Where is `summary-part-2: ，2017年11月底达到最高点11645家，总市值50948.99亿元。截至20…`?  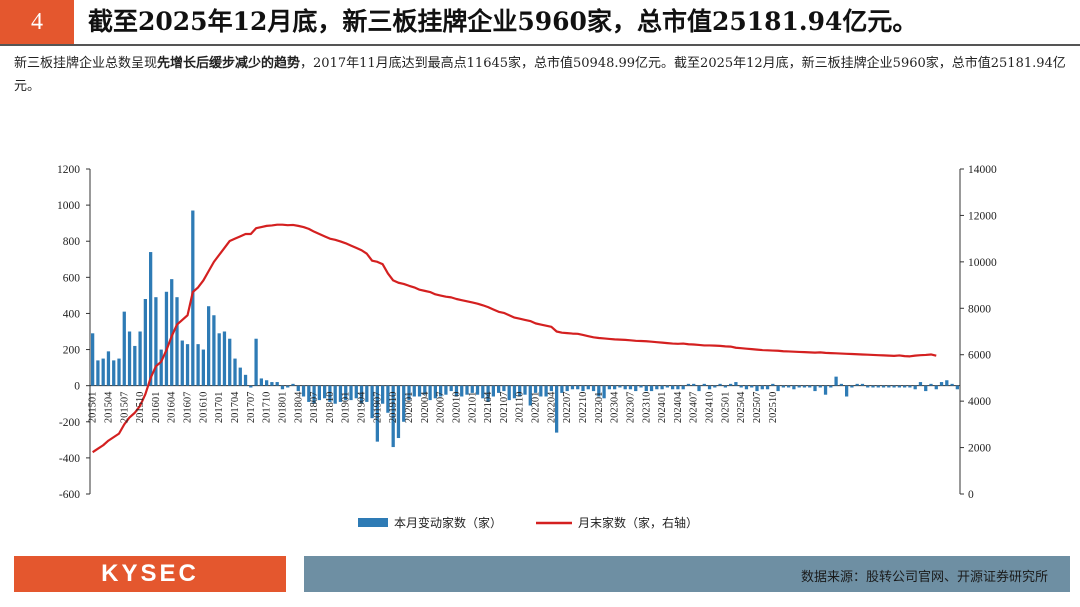 summary-part-2: ，2017年11月底达到最高点11645家，总市值50948.99亿元。截至20… is located at coordinates (540, 75).